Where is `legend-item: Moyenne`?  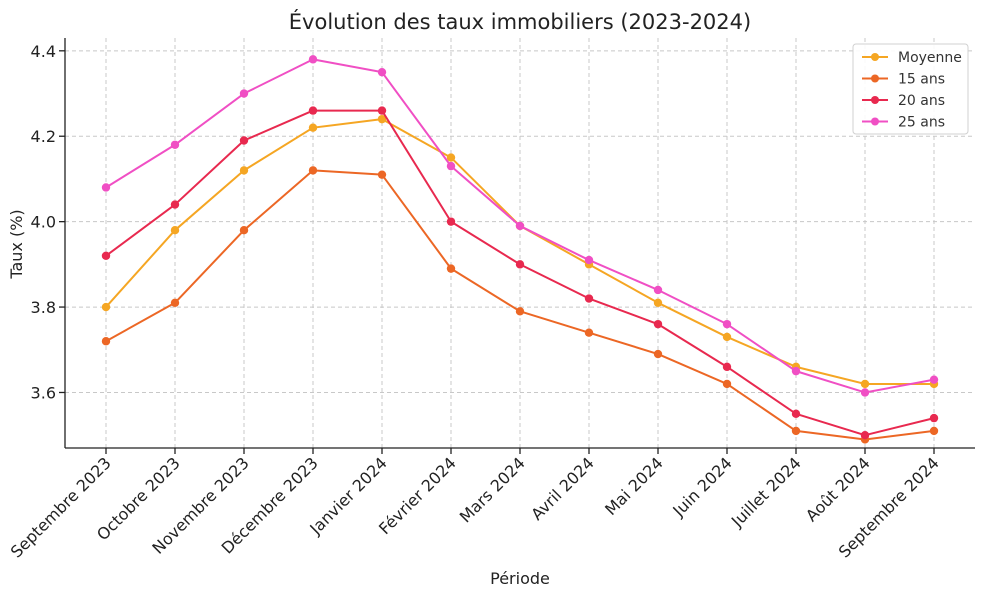
legend-item: Moyenne is located at coordinates (912, 58).